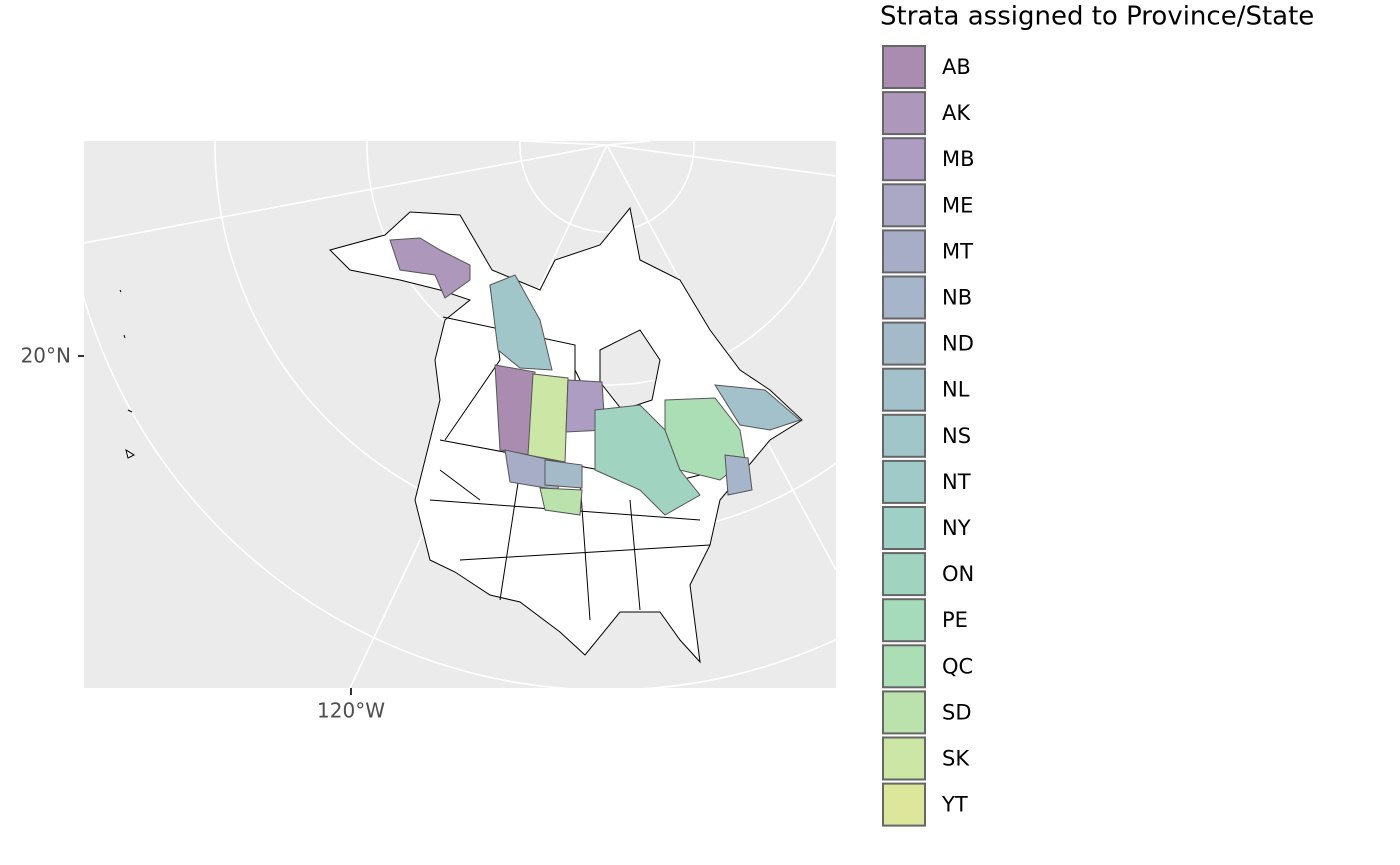 Image resolution: width=1400 pixels, height=865 pixels. Describe the element at coordinates (957, 298) in the screenshot. I see `legend-label: NB` at that location.